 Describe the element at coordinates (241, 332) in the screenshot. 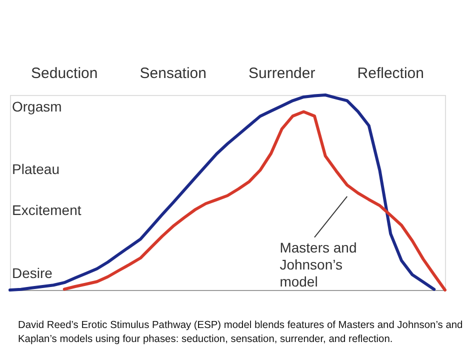

I see `text: David Reed’s Erotic Stimulus Pathway (ESP) model blends features of Masters and Johnson’s and Kaplan’s models using four phases: seduction, sensation, surrender, and reflection.` at that location.